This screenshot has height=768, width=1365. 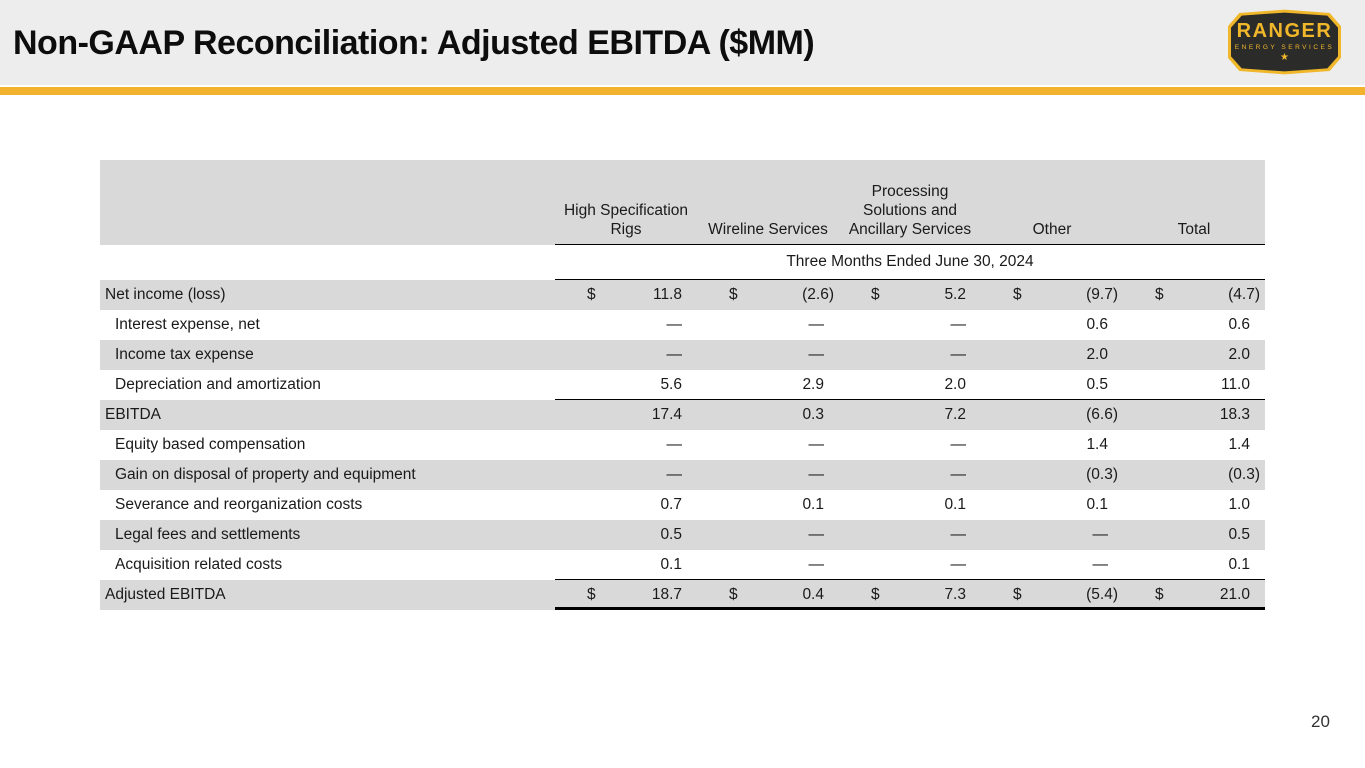 I want to click on row-label: Severance and reorganization costs, so click(x=239, y=504).